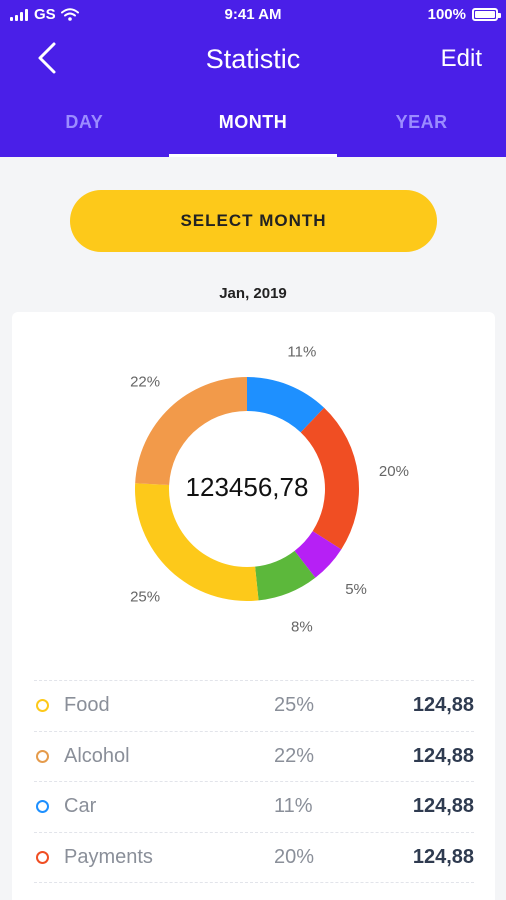 The image size is (506, 900). What do you see at coordinates (108, 856) in the screenshot?
I see `category-name: Payments` at bounding box center [108, 856].